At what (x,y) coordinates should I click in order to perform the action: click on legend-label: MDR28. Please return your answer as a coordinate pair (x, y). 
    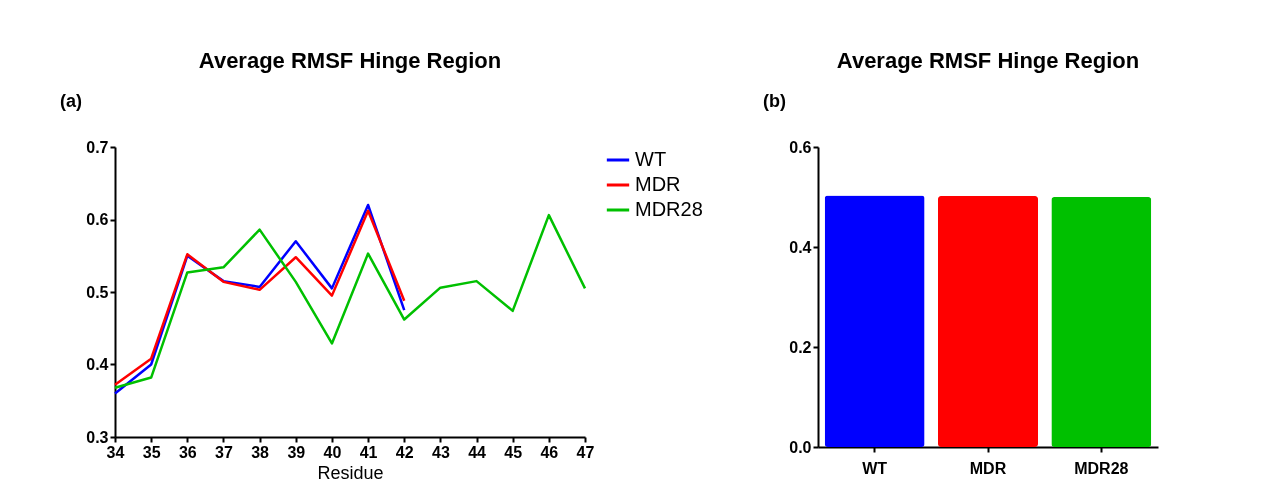
    Looking at the image, I should click on (669, 209).